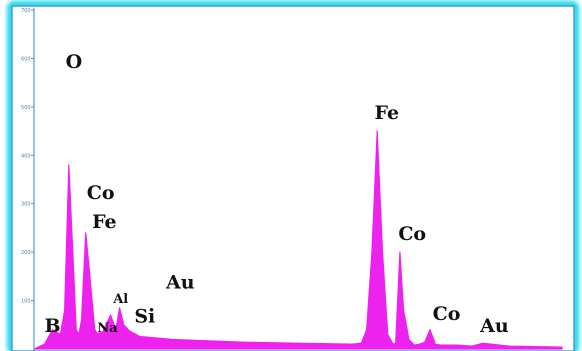 The height and width of the screenshot is (351, 582). What do you see at coordinates (26, 302) in the screenshot?
I see `y-tick-label: 100` at bounding box center [26, 302].